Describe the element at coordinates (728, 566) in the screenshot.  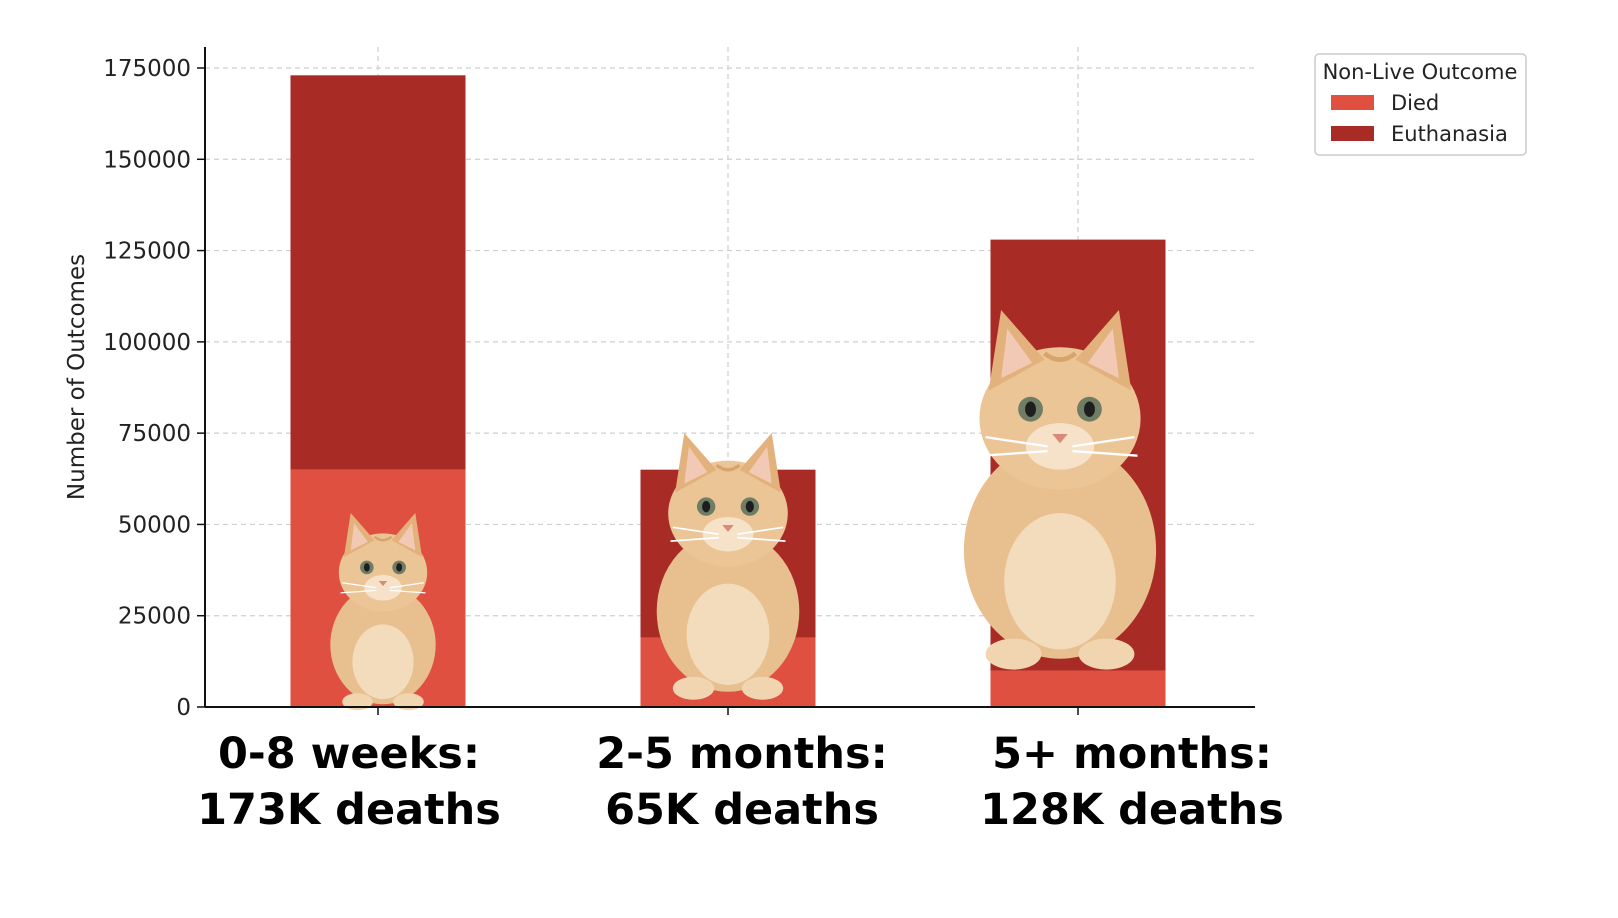
I see `young-kitten-image` at that location.